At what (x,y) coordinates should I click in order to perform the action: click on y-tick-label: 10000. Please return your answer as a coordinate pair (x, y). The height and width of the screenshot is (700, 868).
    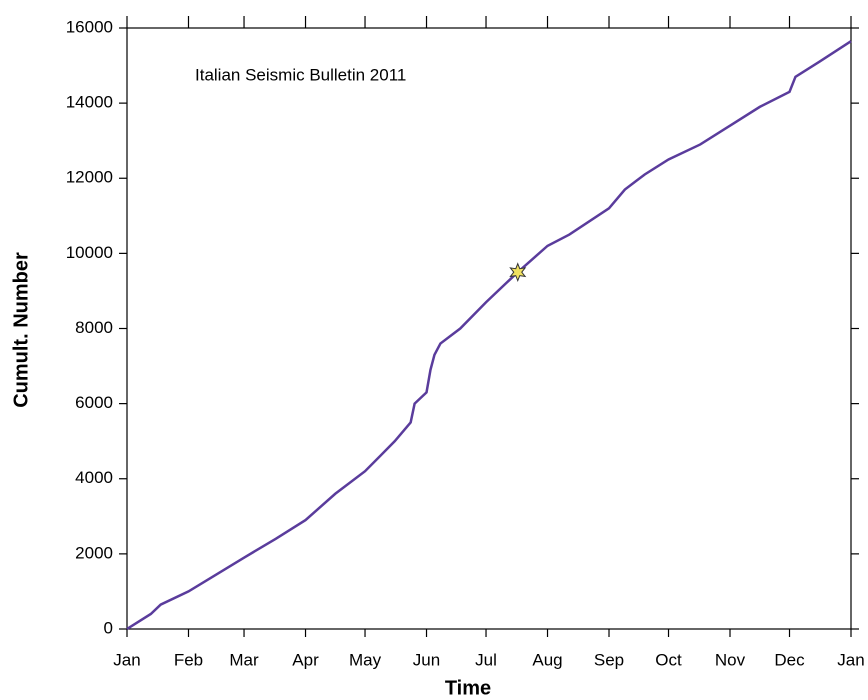
    Looking at the image, I should click on (89, 252).